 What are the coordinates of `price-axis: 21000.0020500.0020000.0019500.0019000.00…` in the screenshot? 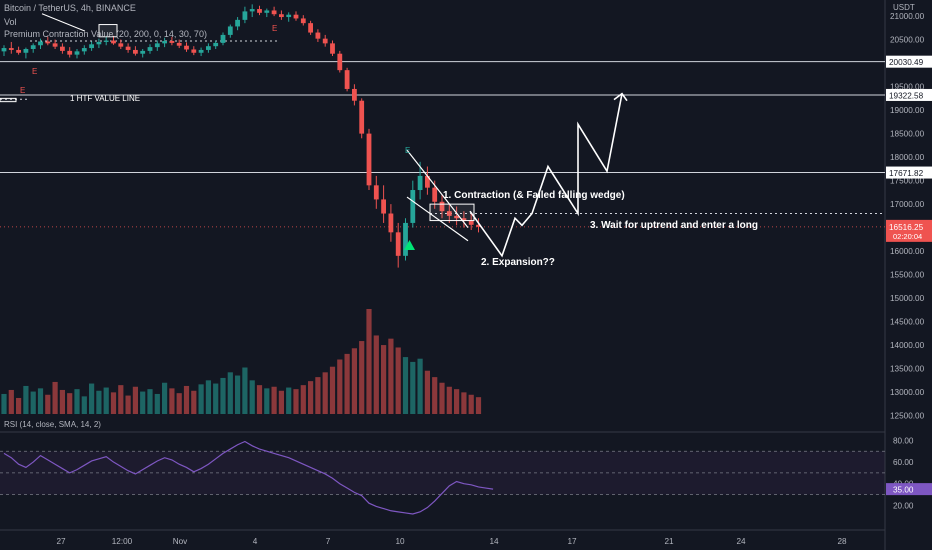 It's located at (909, 216).